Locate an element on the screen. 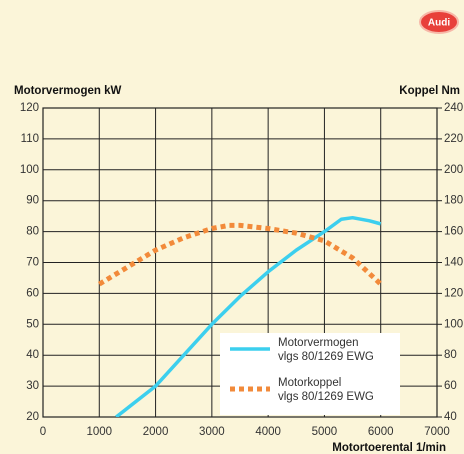 The width and height of the screenshot is (464, 454). y-tick-label: 90 is located at coordinates (32, 201).